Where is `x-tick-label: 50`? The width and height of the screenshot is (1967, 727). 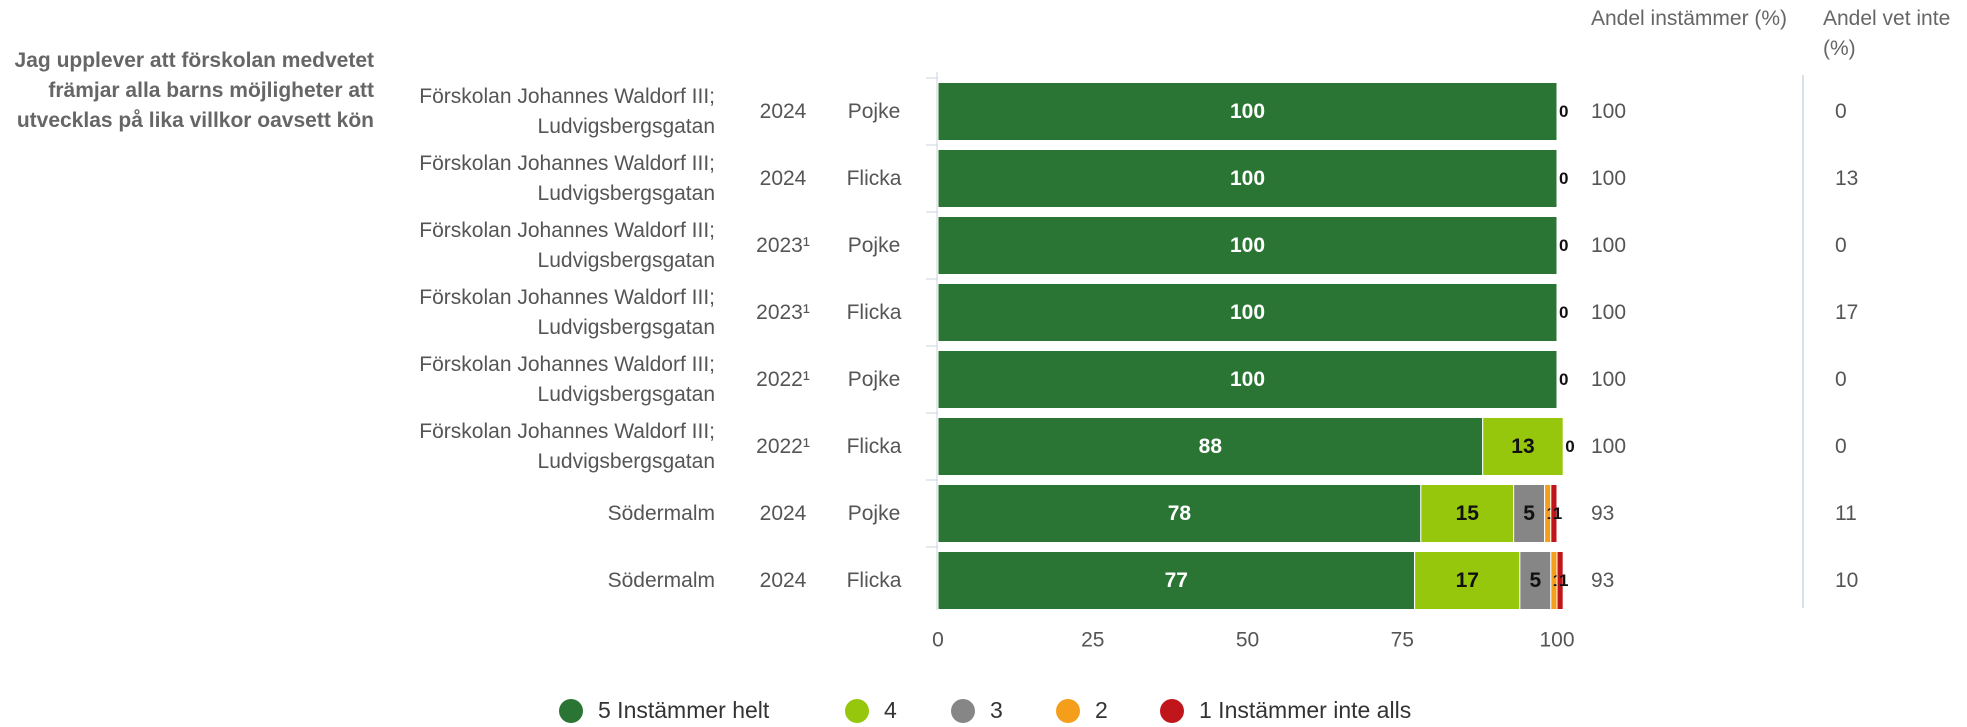
x-tick-label: 50 is located at coordinates (1247, 640).